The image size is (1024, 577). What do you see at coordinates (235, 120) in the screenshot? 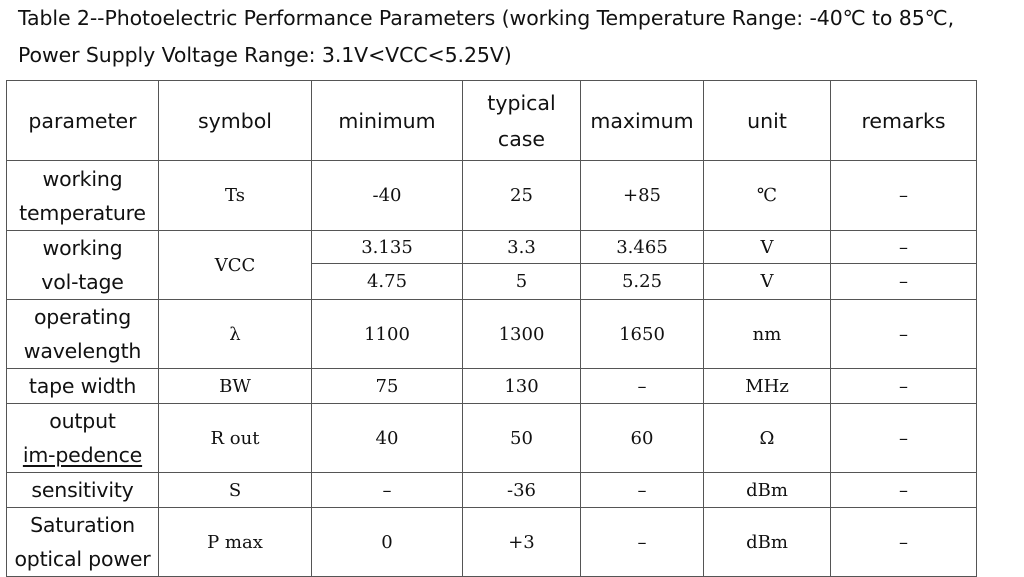
I see `header-symbol: symbol` at bounding box center [235, 120].